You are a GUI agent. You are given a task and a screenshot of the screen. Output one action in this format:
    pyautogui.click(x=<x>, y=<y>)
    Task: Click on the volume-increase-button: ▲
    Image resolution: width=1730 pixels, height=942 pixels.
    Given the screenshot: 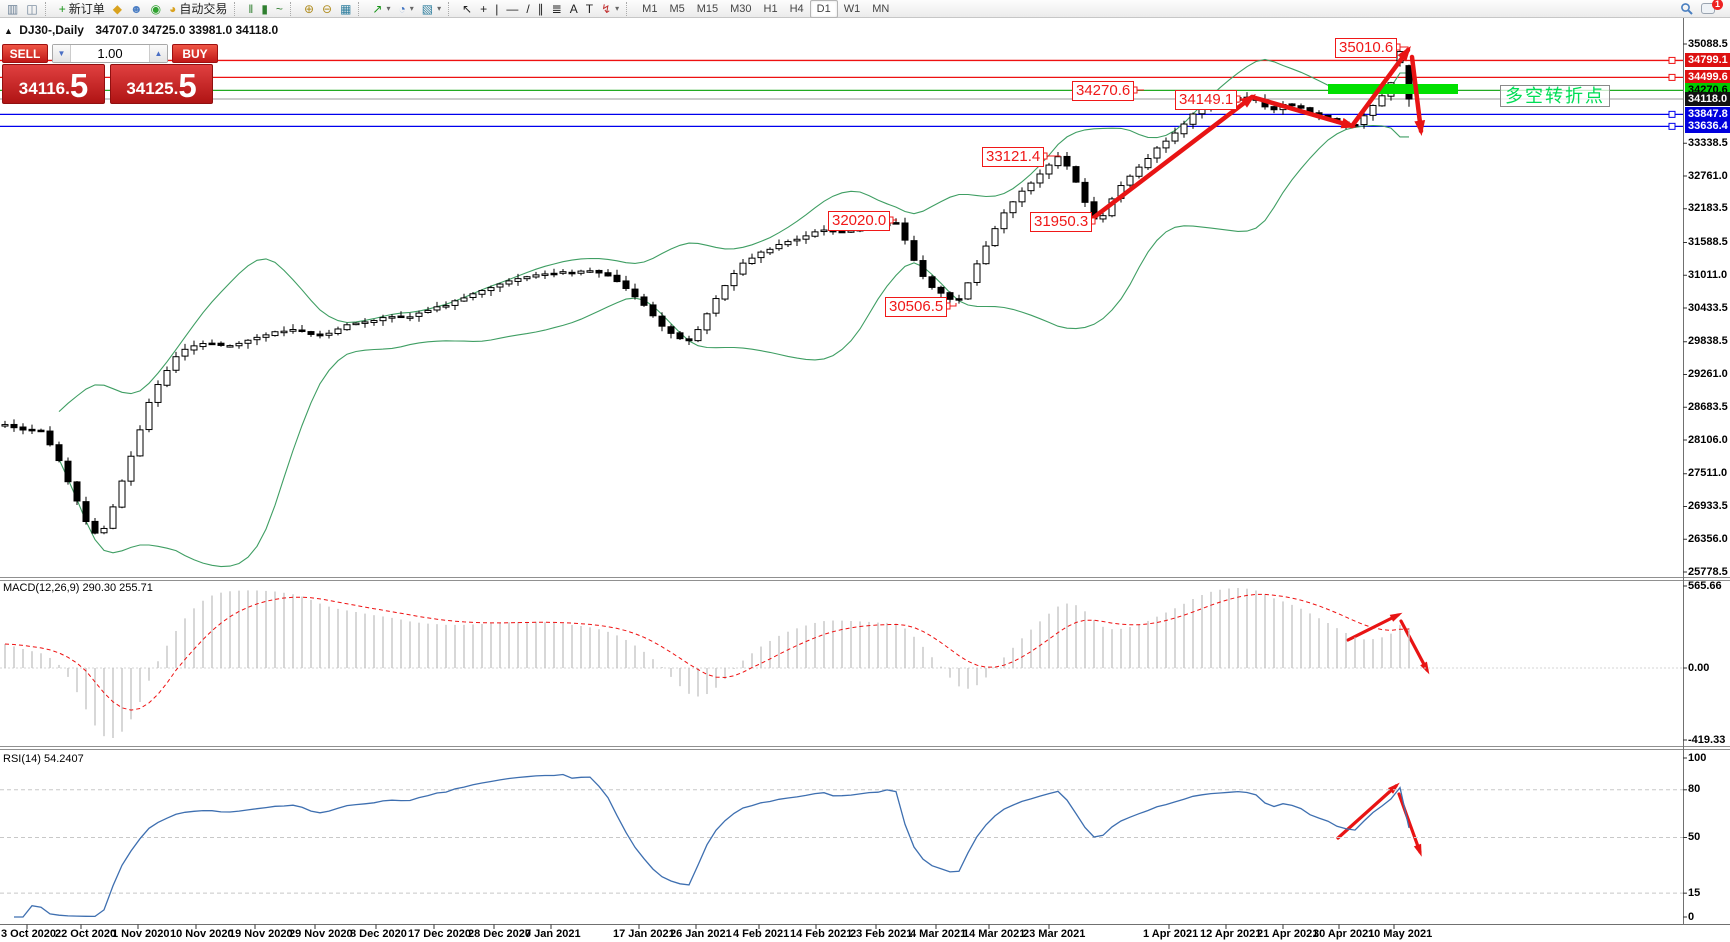 What is the action you would take?
    pyautogui.click(x=158, y=53)
    